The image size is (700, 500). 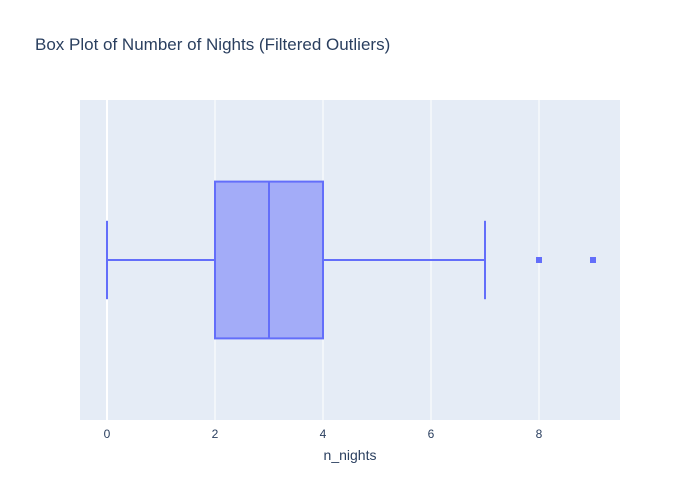 I want to click on x-tick-label: 0, so click(x=107, y=434).